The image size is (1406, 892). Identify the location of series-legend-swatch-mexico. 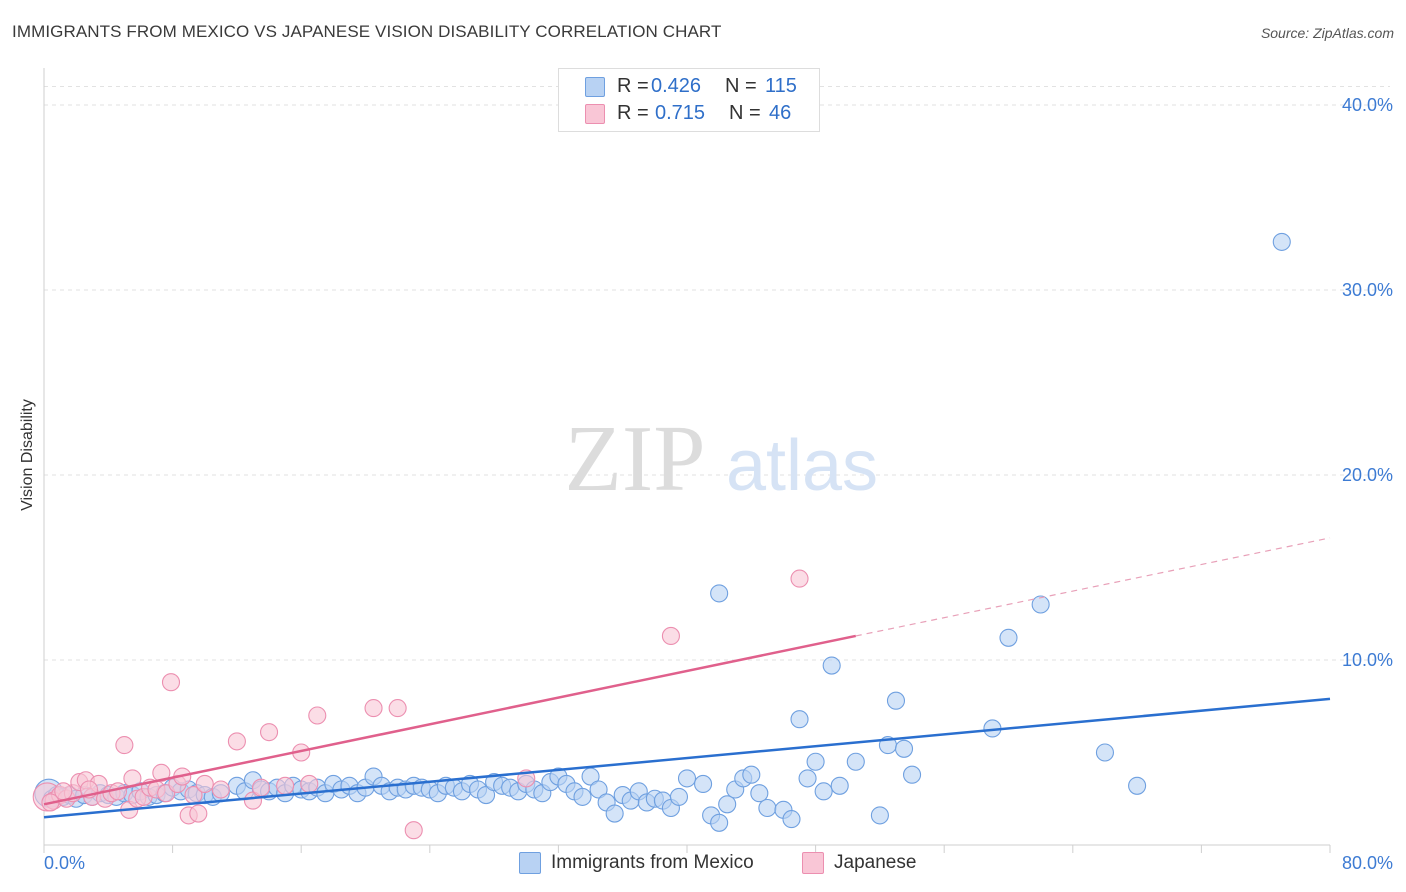
(530, 863).